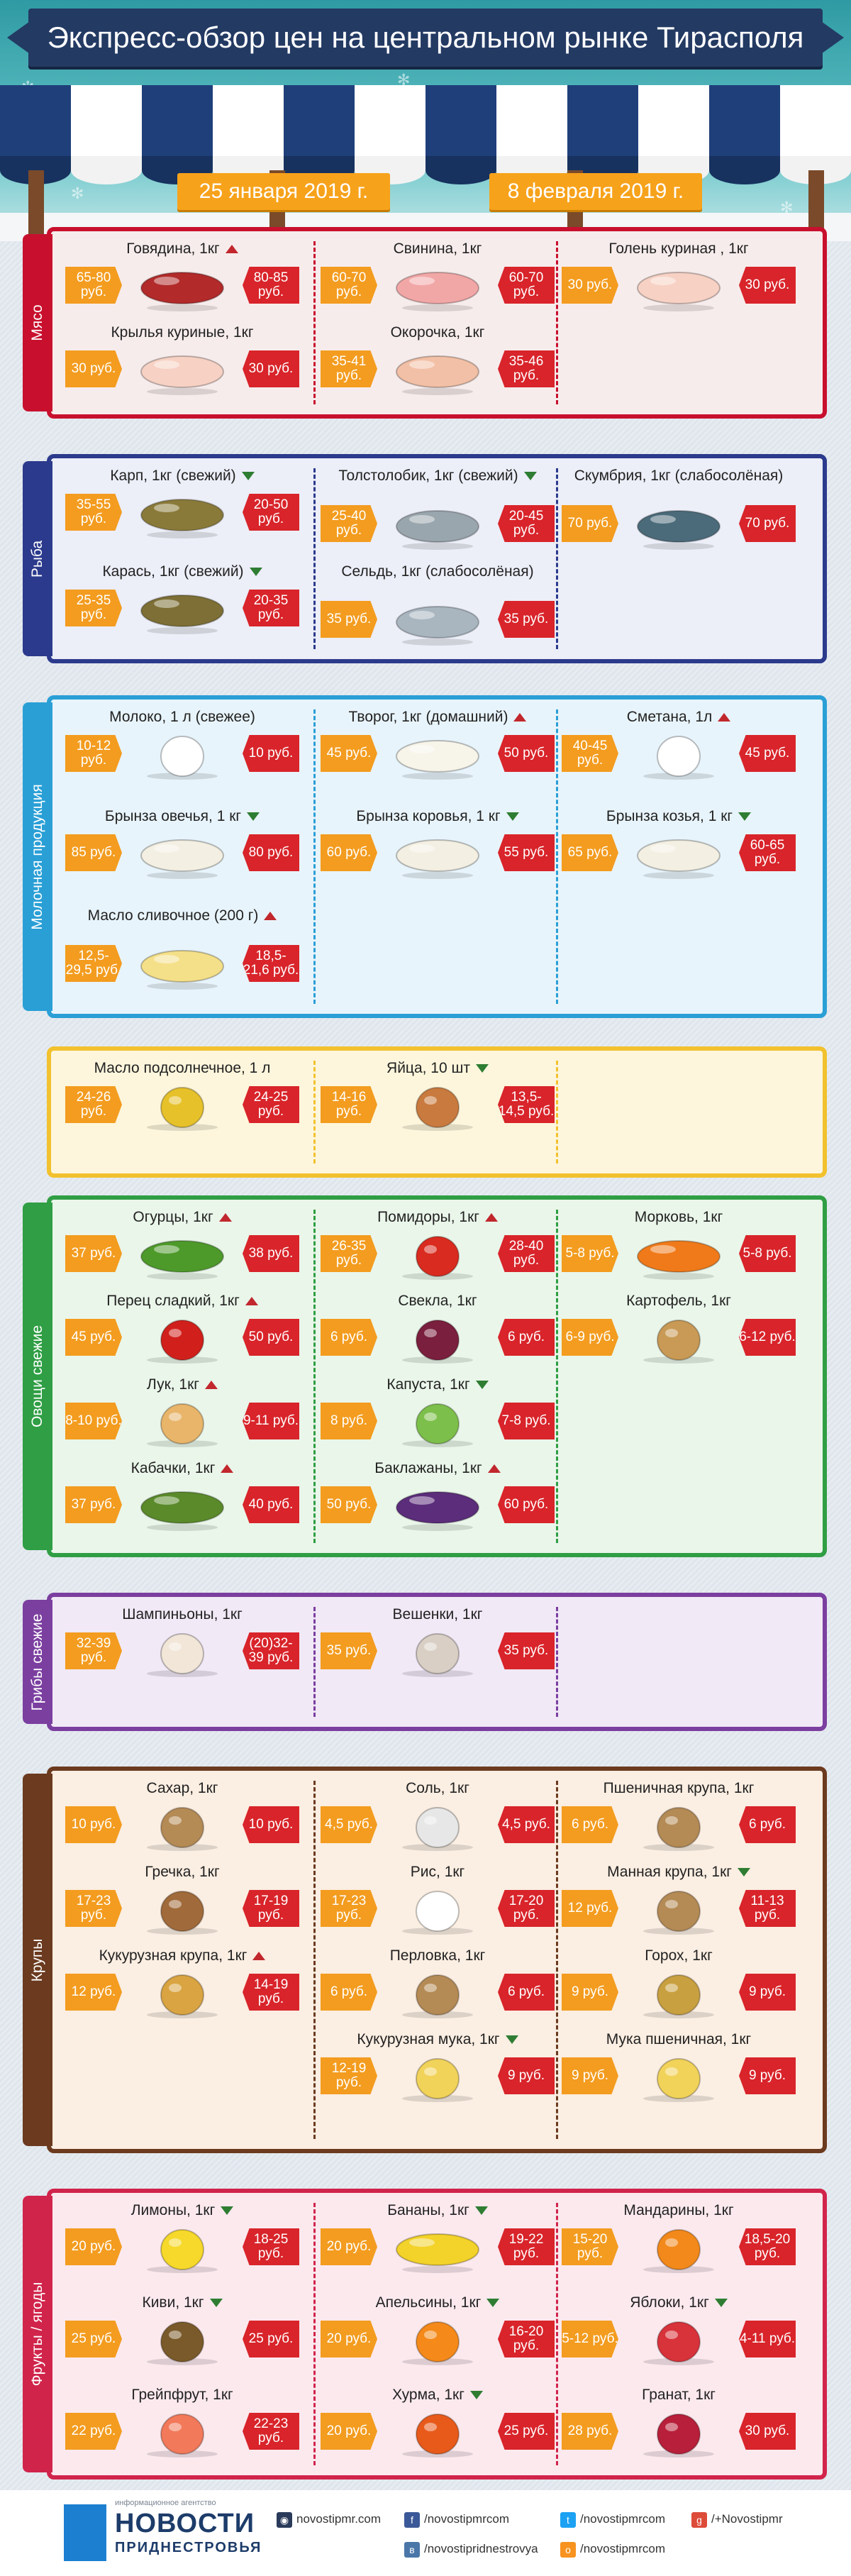 The width and height of the screenshot is (851, 2576). Describe the element at coordinates (182, 1910) in the screenshot. I see `buckwheat-icon` at that location.